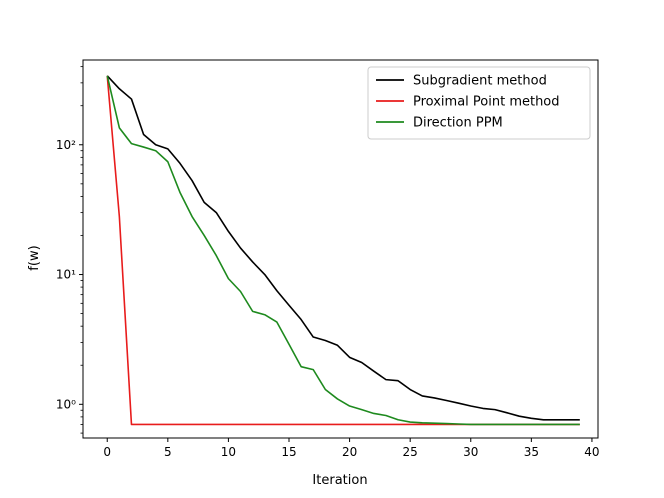 The image size is (664, 498). Describe the element at coordinates (480, 81) in the screenshot. I see `legend-label-0: Subgradient method` at that location.